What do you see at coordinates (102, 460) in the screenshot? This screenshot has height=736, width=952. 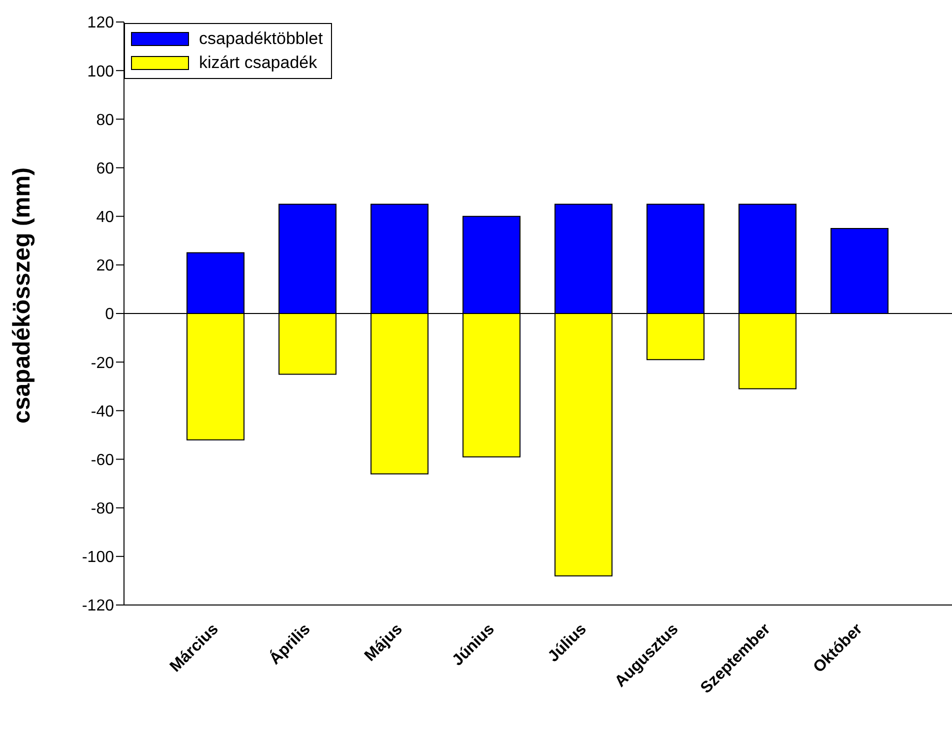 I see `y-tick-label: -60` at bounding box center [102, 460].